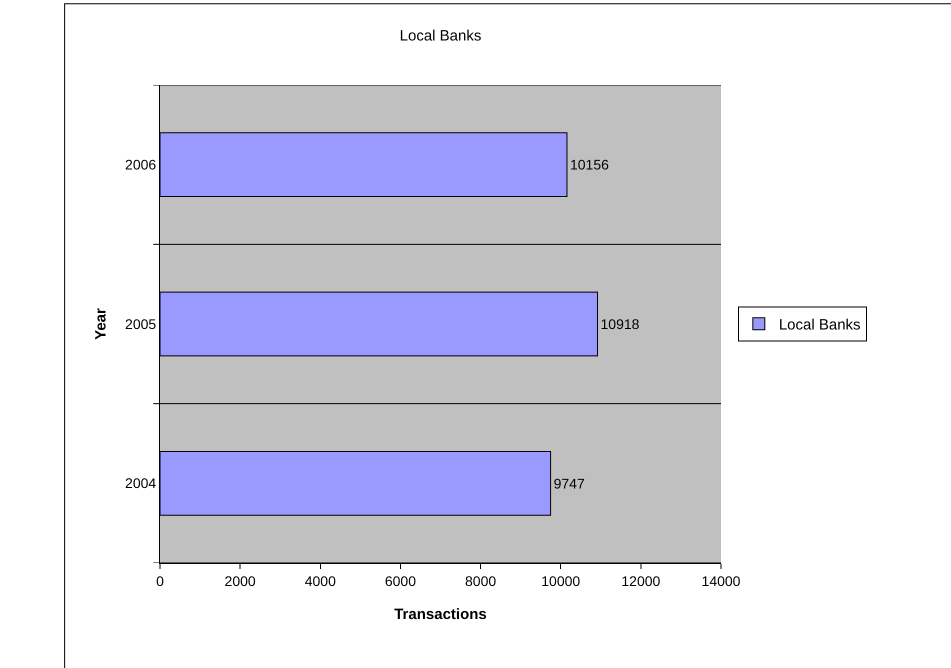 This screenshot has width=951, height=668. I want to click on data-label: 9747, so click(569, 483).